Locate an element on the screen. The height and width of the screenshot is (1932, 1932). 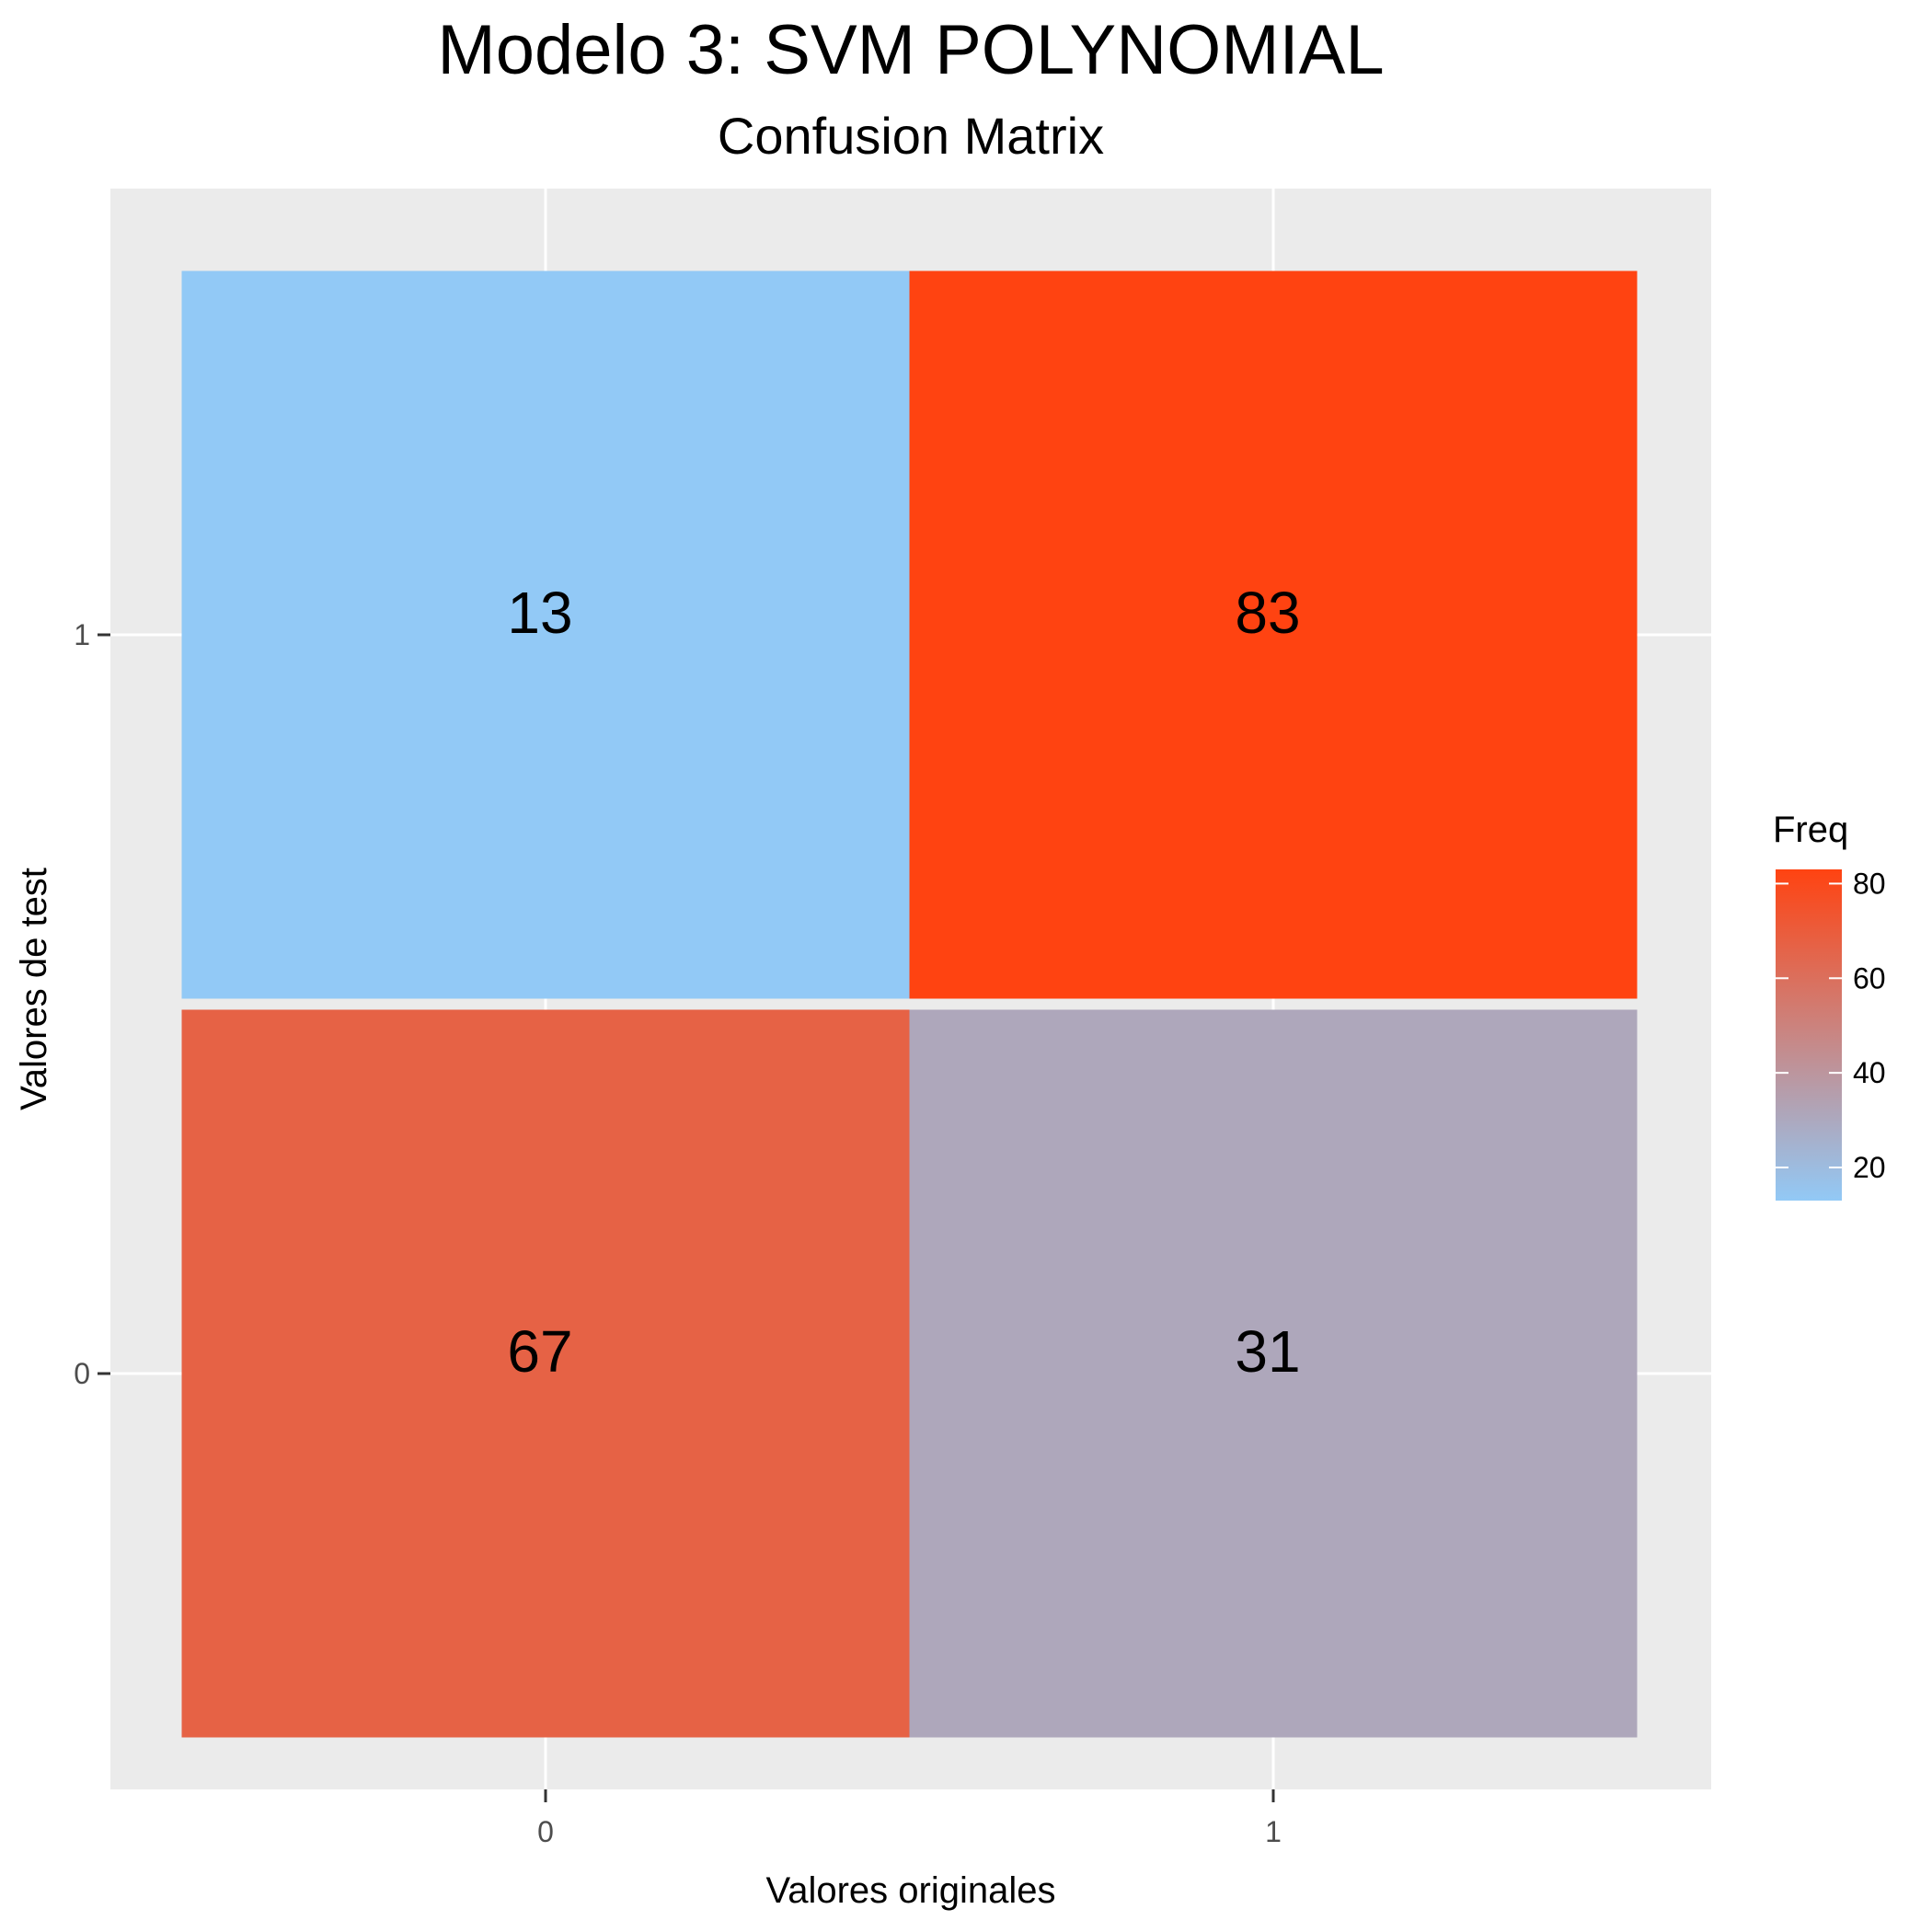
legend-colorbar is located at coordinates (1809, 1035).